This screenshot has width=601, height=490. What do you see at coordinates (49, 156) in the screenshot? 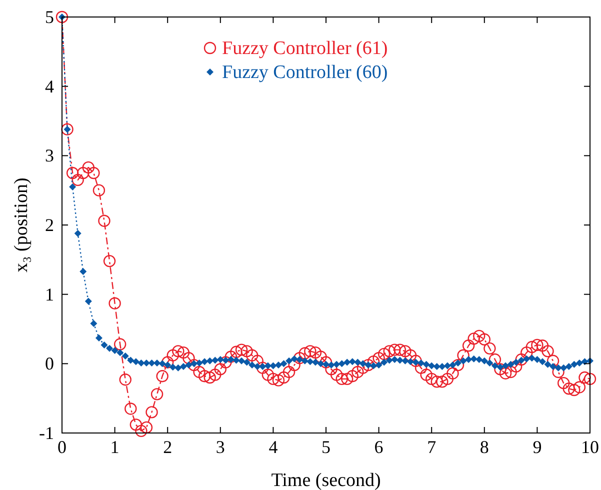
I see `y-tick-label: 3` at bounding box center [49, 156].